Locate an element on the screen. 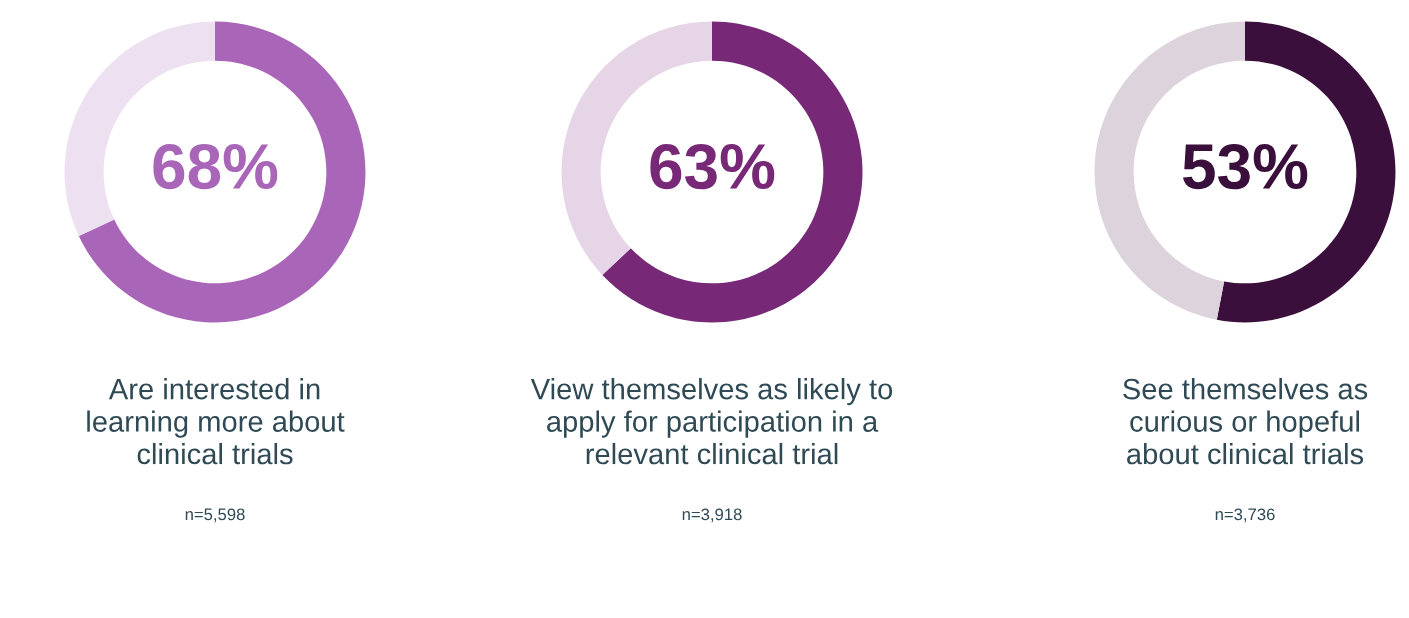  text: See themselves as curious or hopeful about clinical trials is located at coordinates (1245, 421).